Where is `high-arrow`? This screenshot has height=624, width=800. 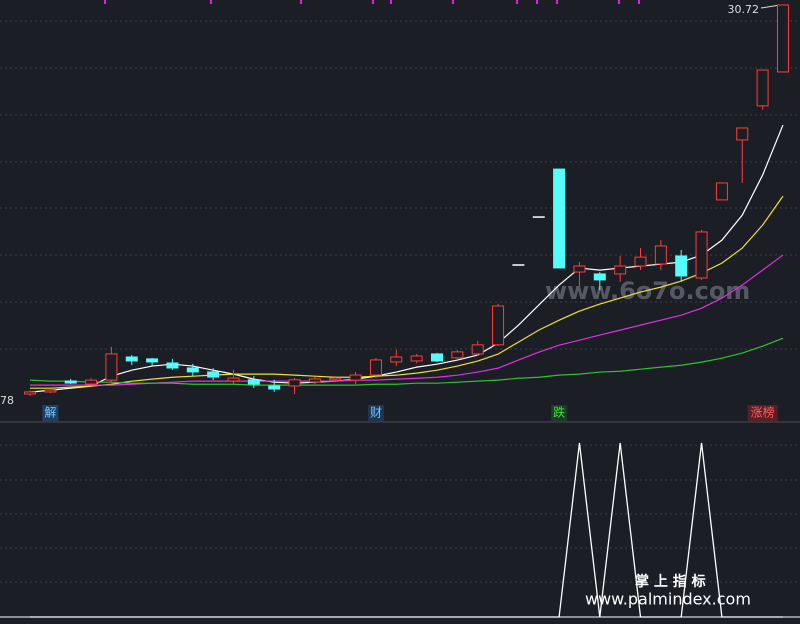 high-arrow is located at coordinates (770, 6).